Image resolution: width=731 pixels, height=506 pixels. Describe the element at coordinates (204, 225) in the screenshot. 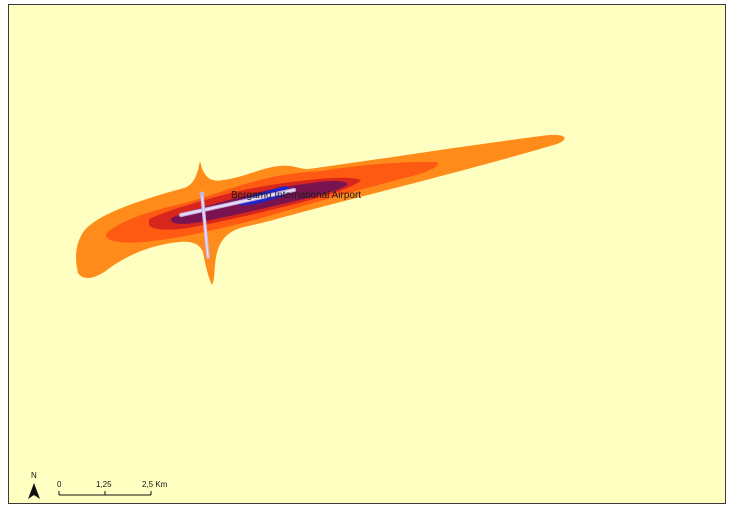

I see `runway-secondary` at that location.